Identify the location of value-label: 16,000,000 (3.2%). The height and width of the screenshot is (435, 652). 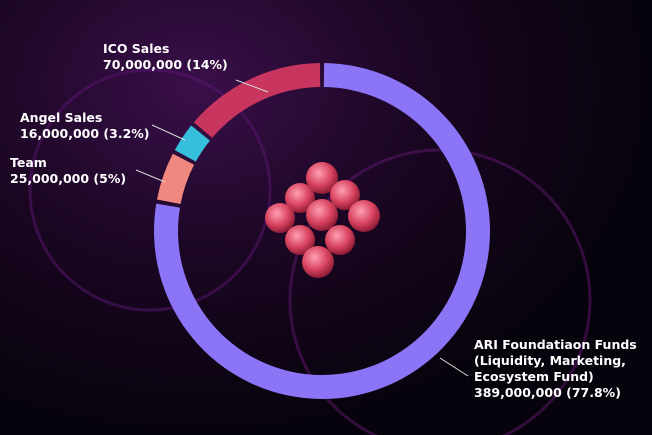
(85, 133).